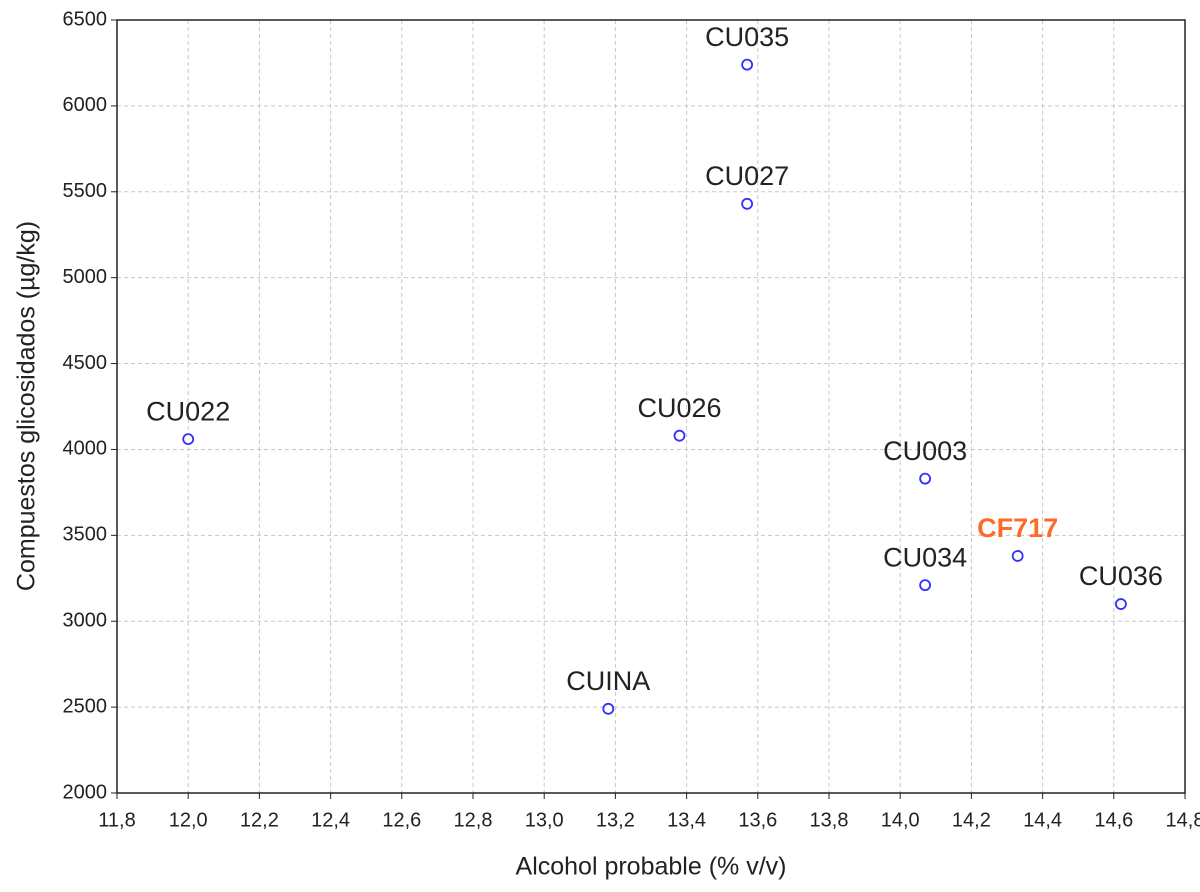 This screenshot has width=1200, height=892. Describe the element at coordinates (679, 408) in the screenshot. I see `point-label: CU026` at that location.